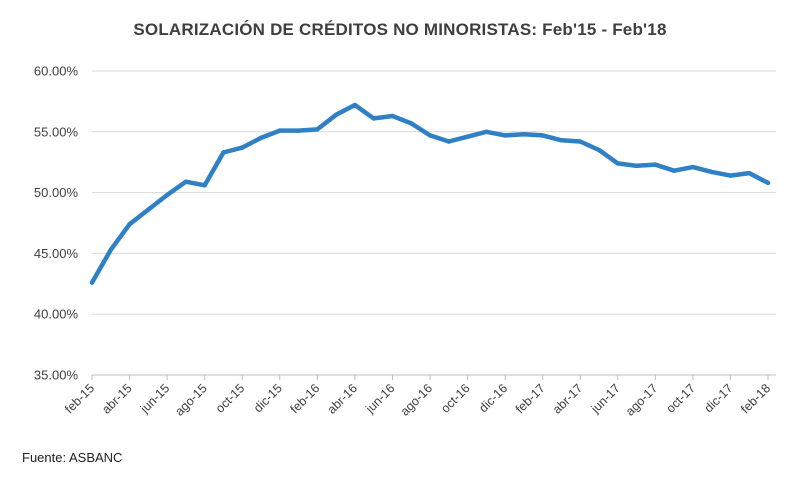 The image size is (800, 486). What do you see at coordinates (379, 398) in the screenshot?
I see `x-tick-label: jun-16` at bounding box center [379, 398].